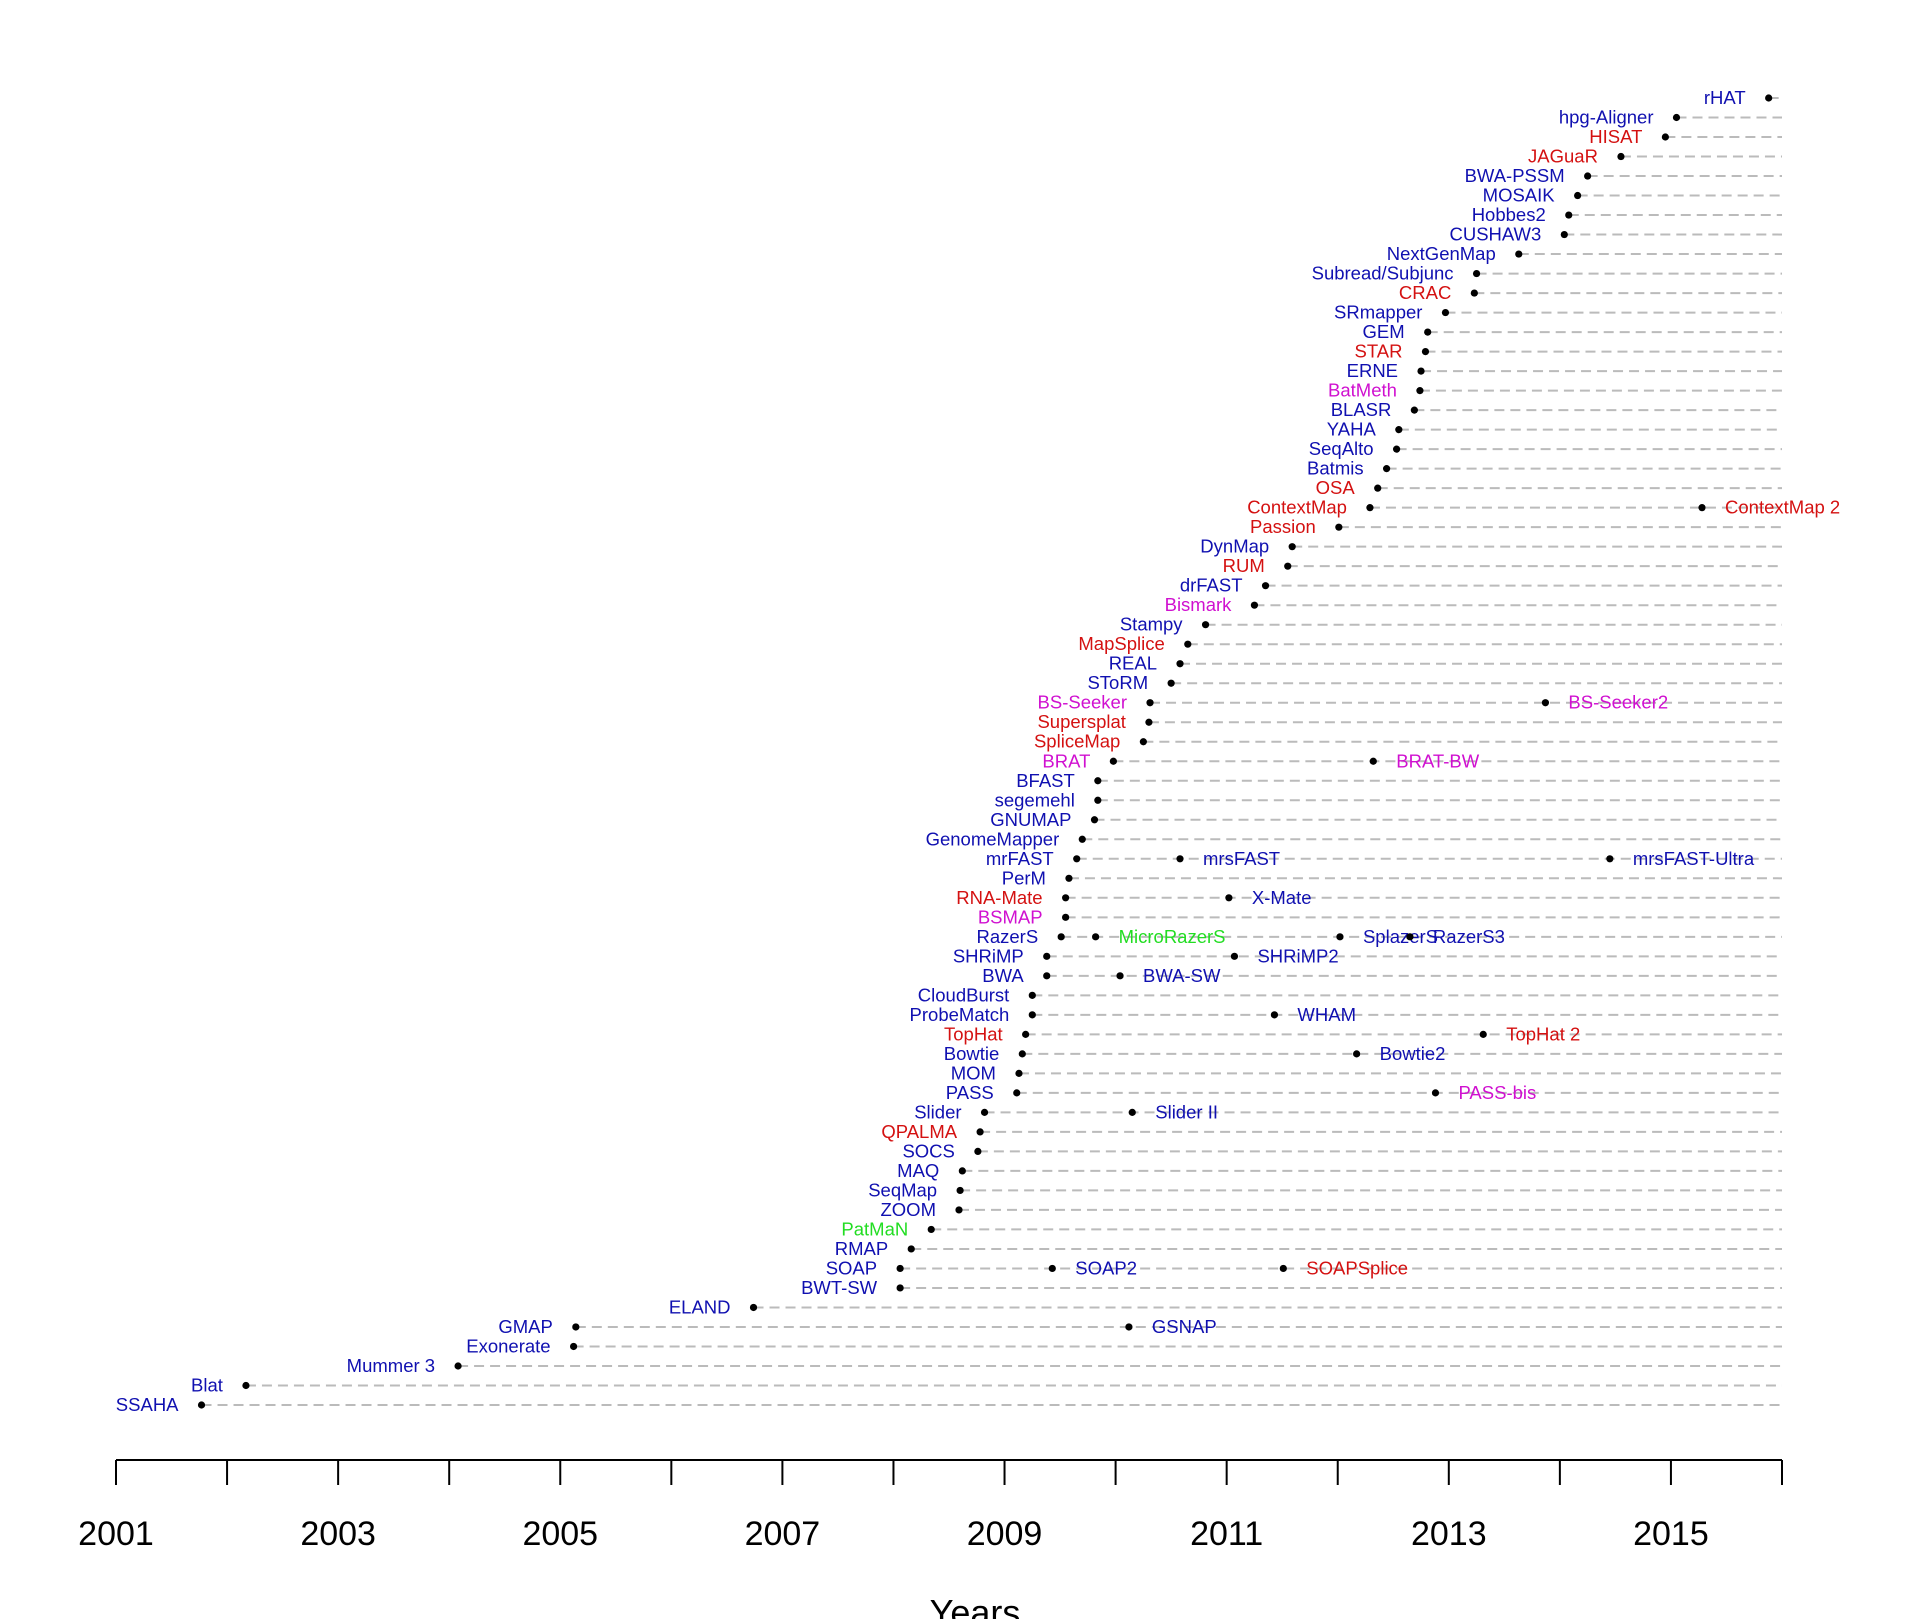 The image size is (1920, 1619). I want to click on successor-label: BS-Seeker2, so click(1618, 702).